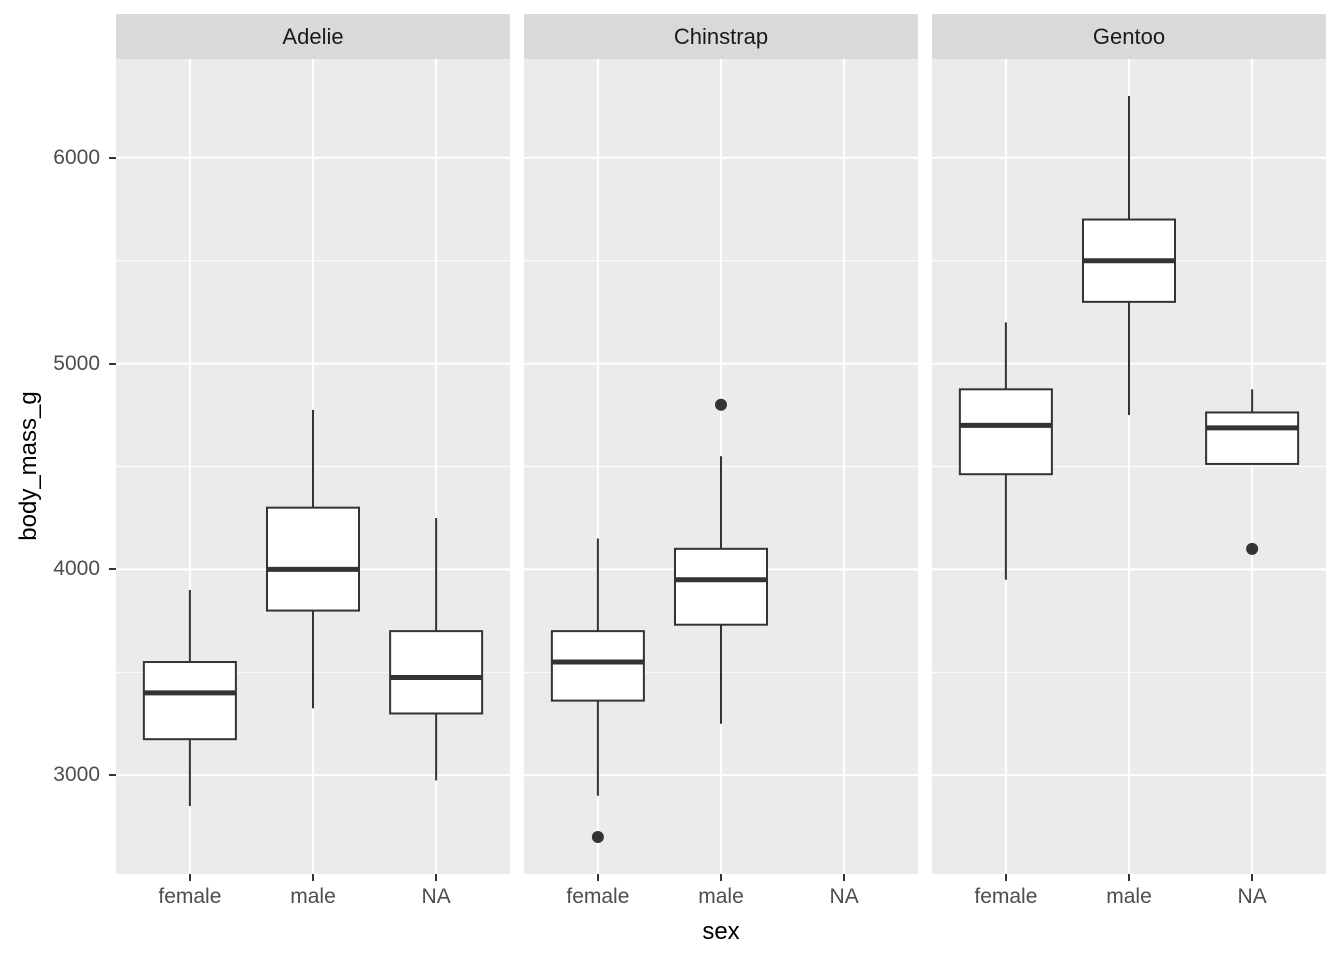  I want to click on boxplot-chinstrap-male, so click(721, 561).